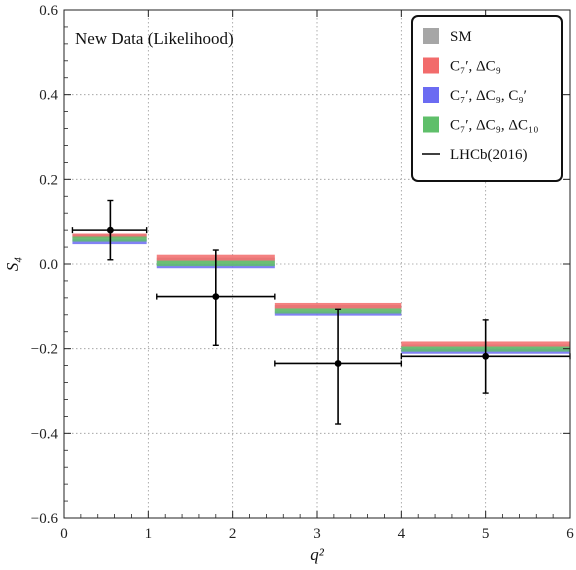 The width and height of the screenshot is (576, 570). Describe the element at coordinates (317, 554) in the screenshot. I see `x-axis-label: q²` at that location.